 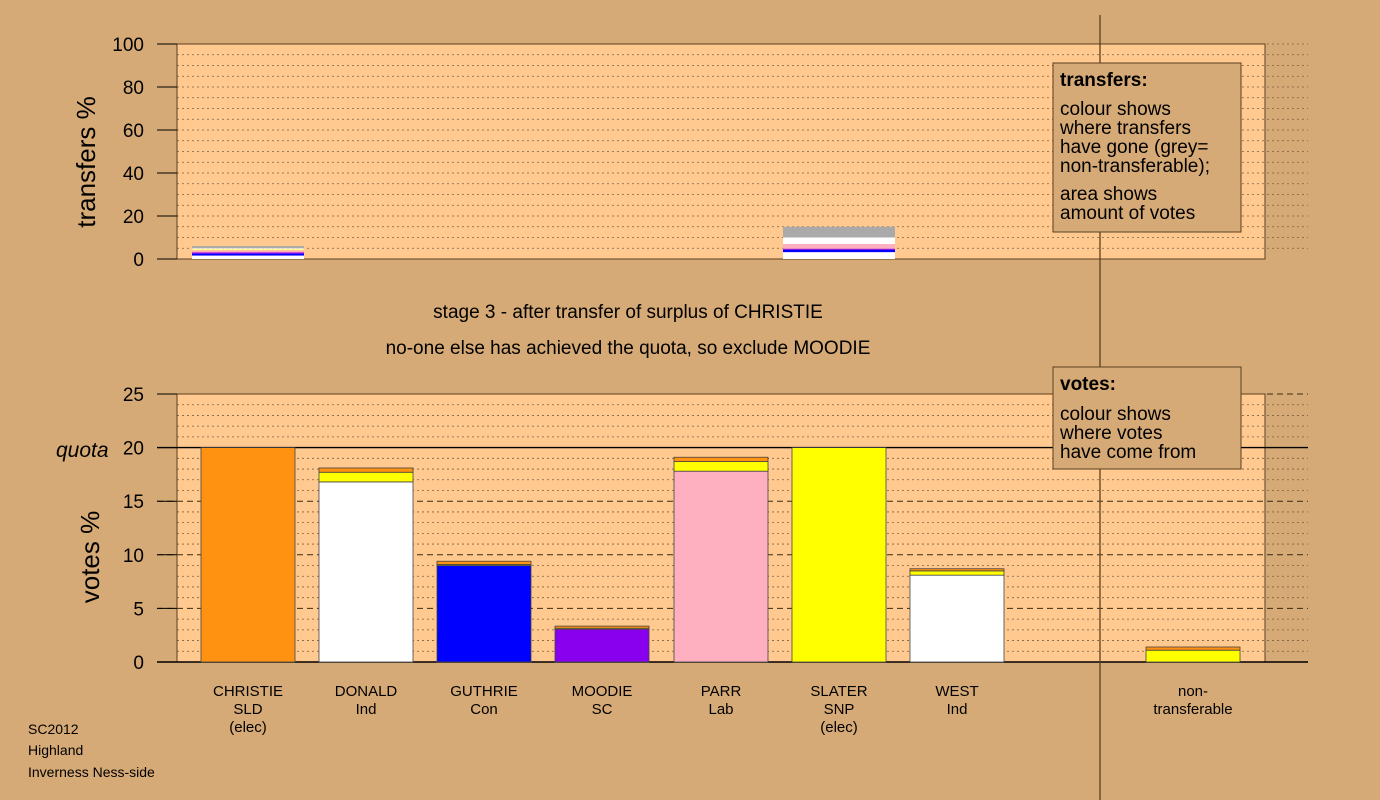 What do you see at coordinates (1115, 109) in the screenshot?
I see `transfers-legend-line: colour shows` at bounding box center [1115, 109].